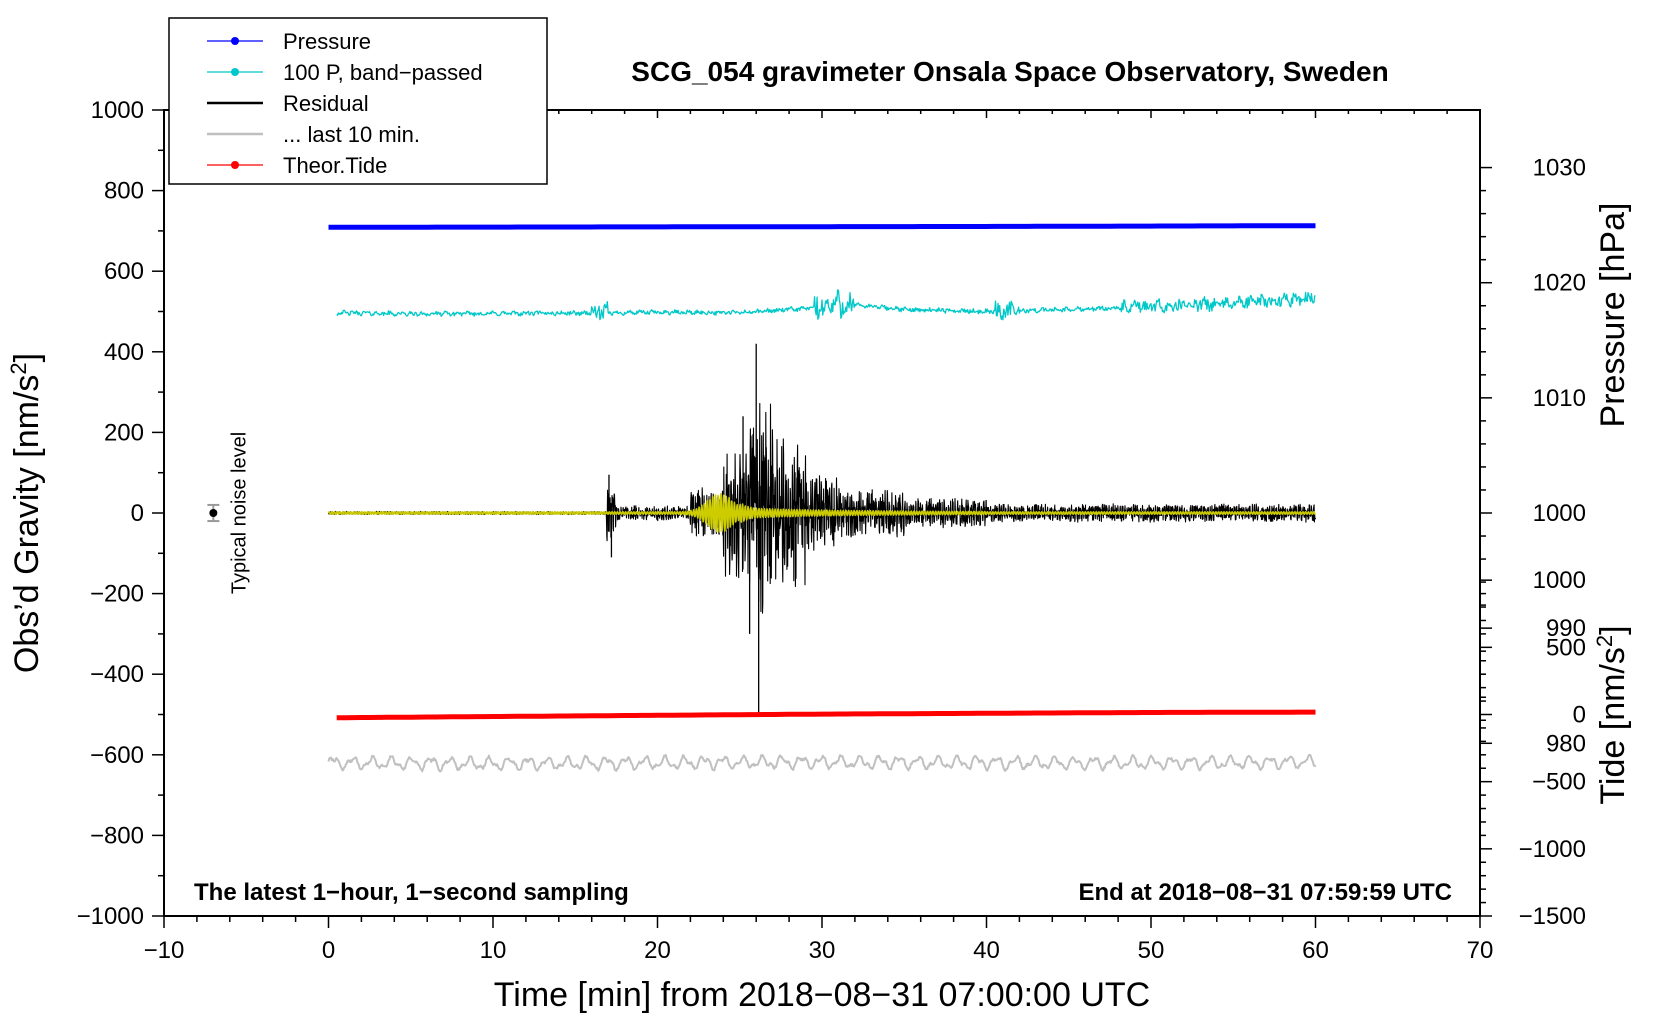  Describe the element at coordinates (1552, 916) in the screenshot. I see `tide-tick-label: −1500` at that location.